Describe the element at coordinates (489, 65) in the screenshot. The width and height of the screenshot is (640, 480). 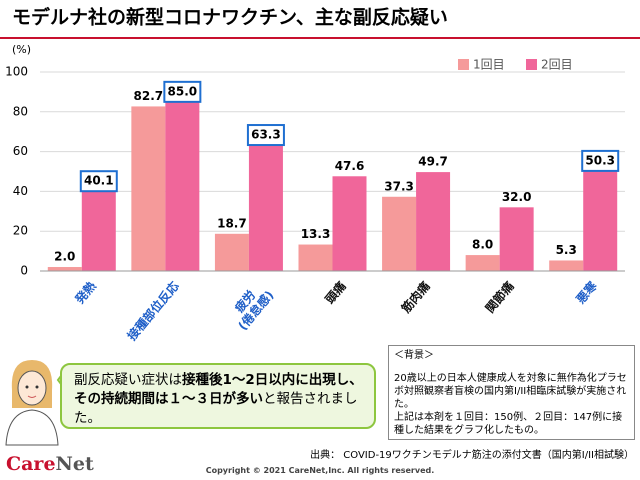
I see `legend-label: 1回目` at that location.